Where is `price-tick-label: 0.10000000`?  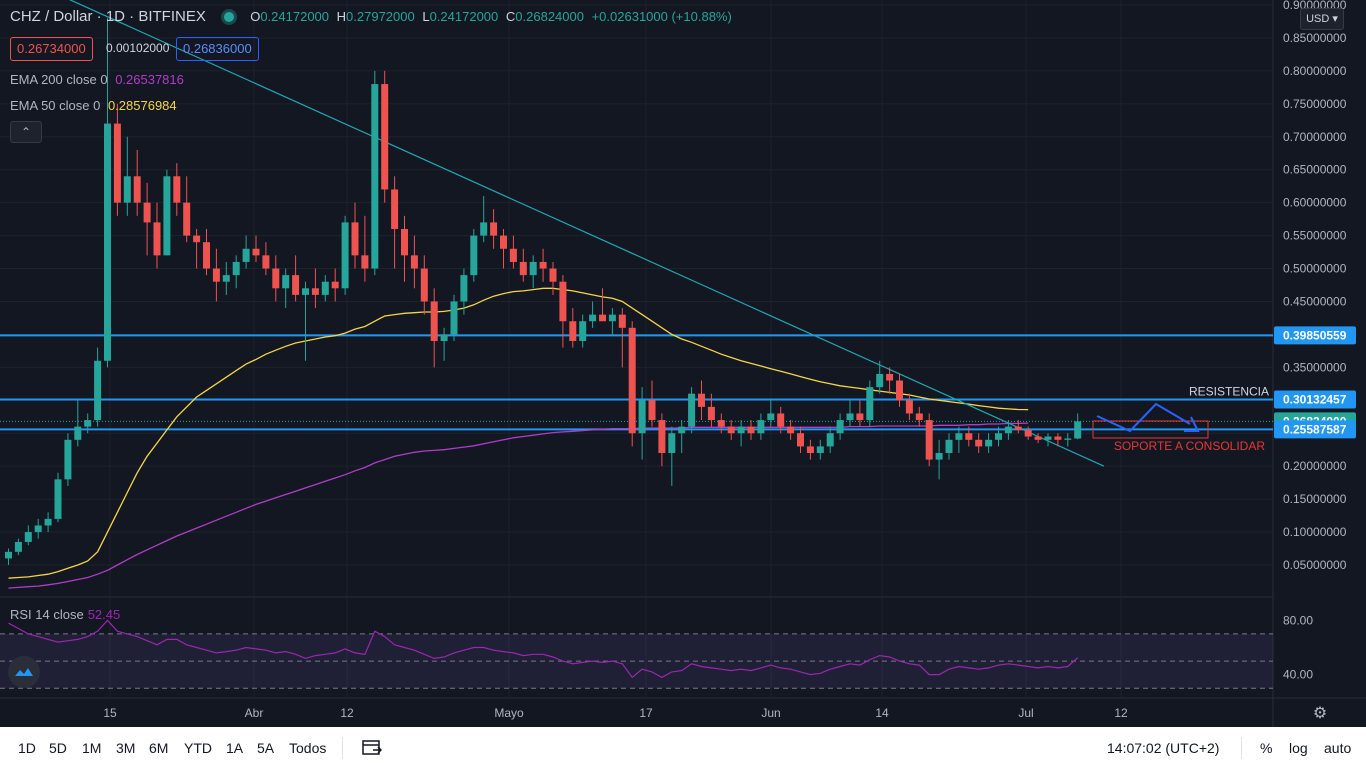 price-tick-label: 0.10000000 is located at coordinates (1315, 532).